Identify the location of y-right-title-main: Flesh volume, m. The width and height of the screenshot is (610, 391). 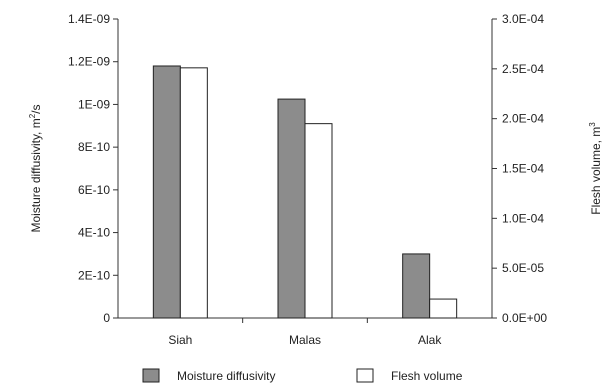
(596, 171).